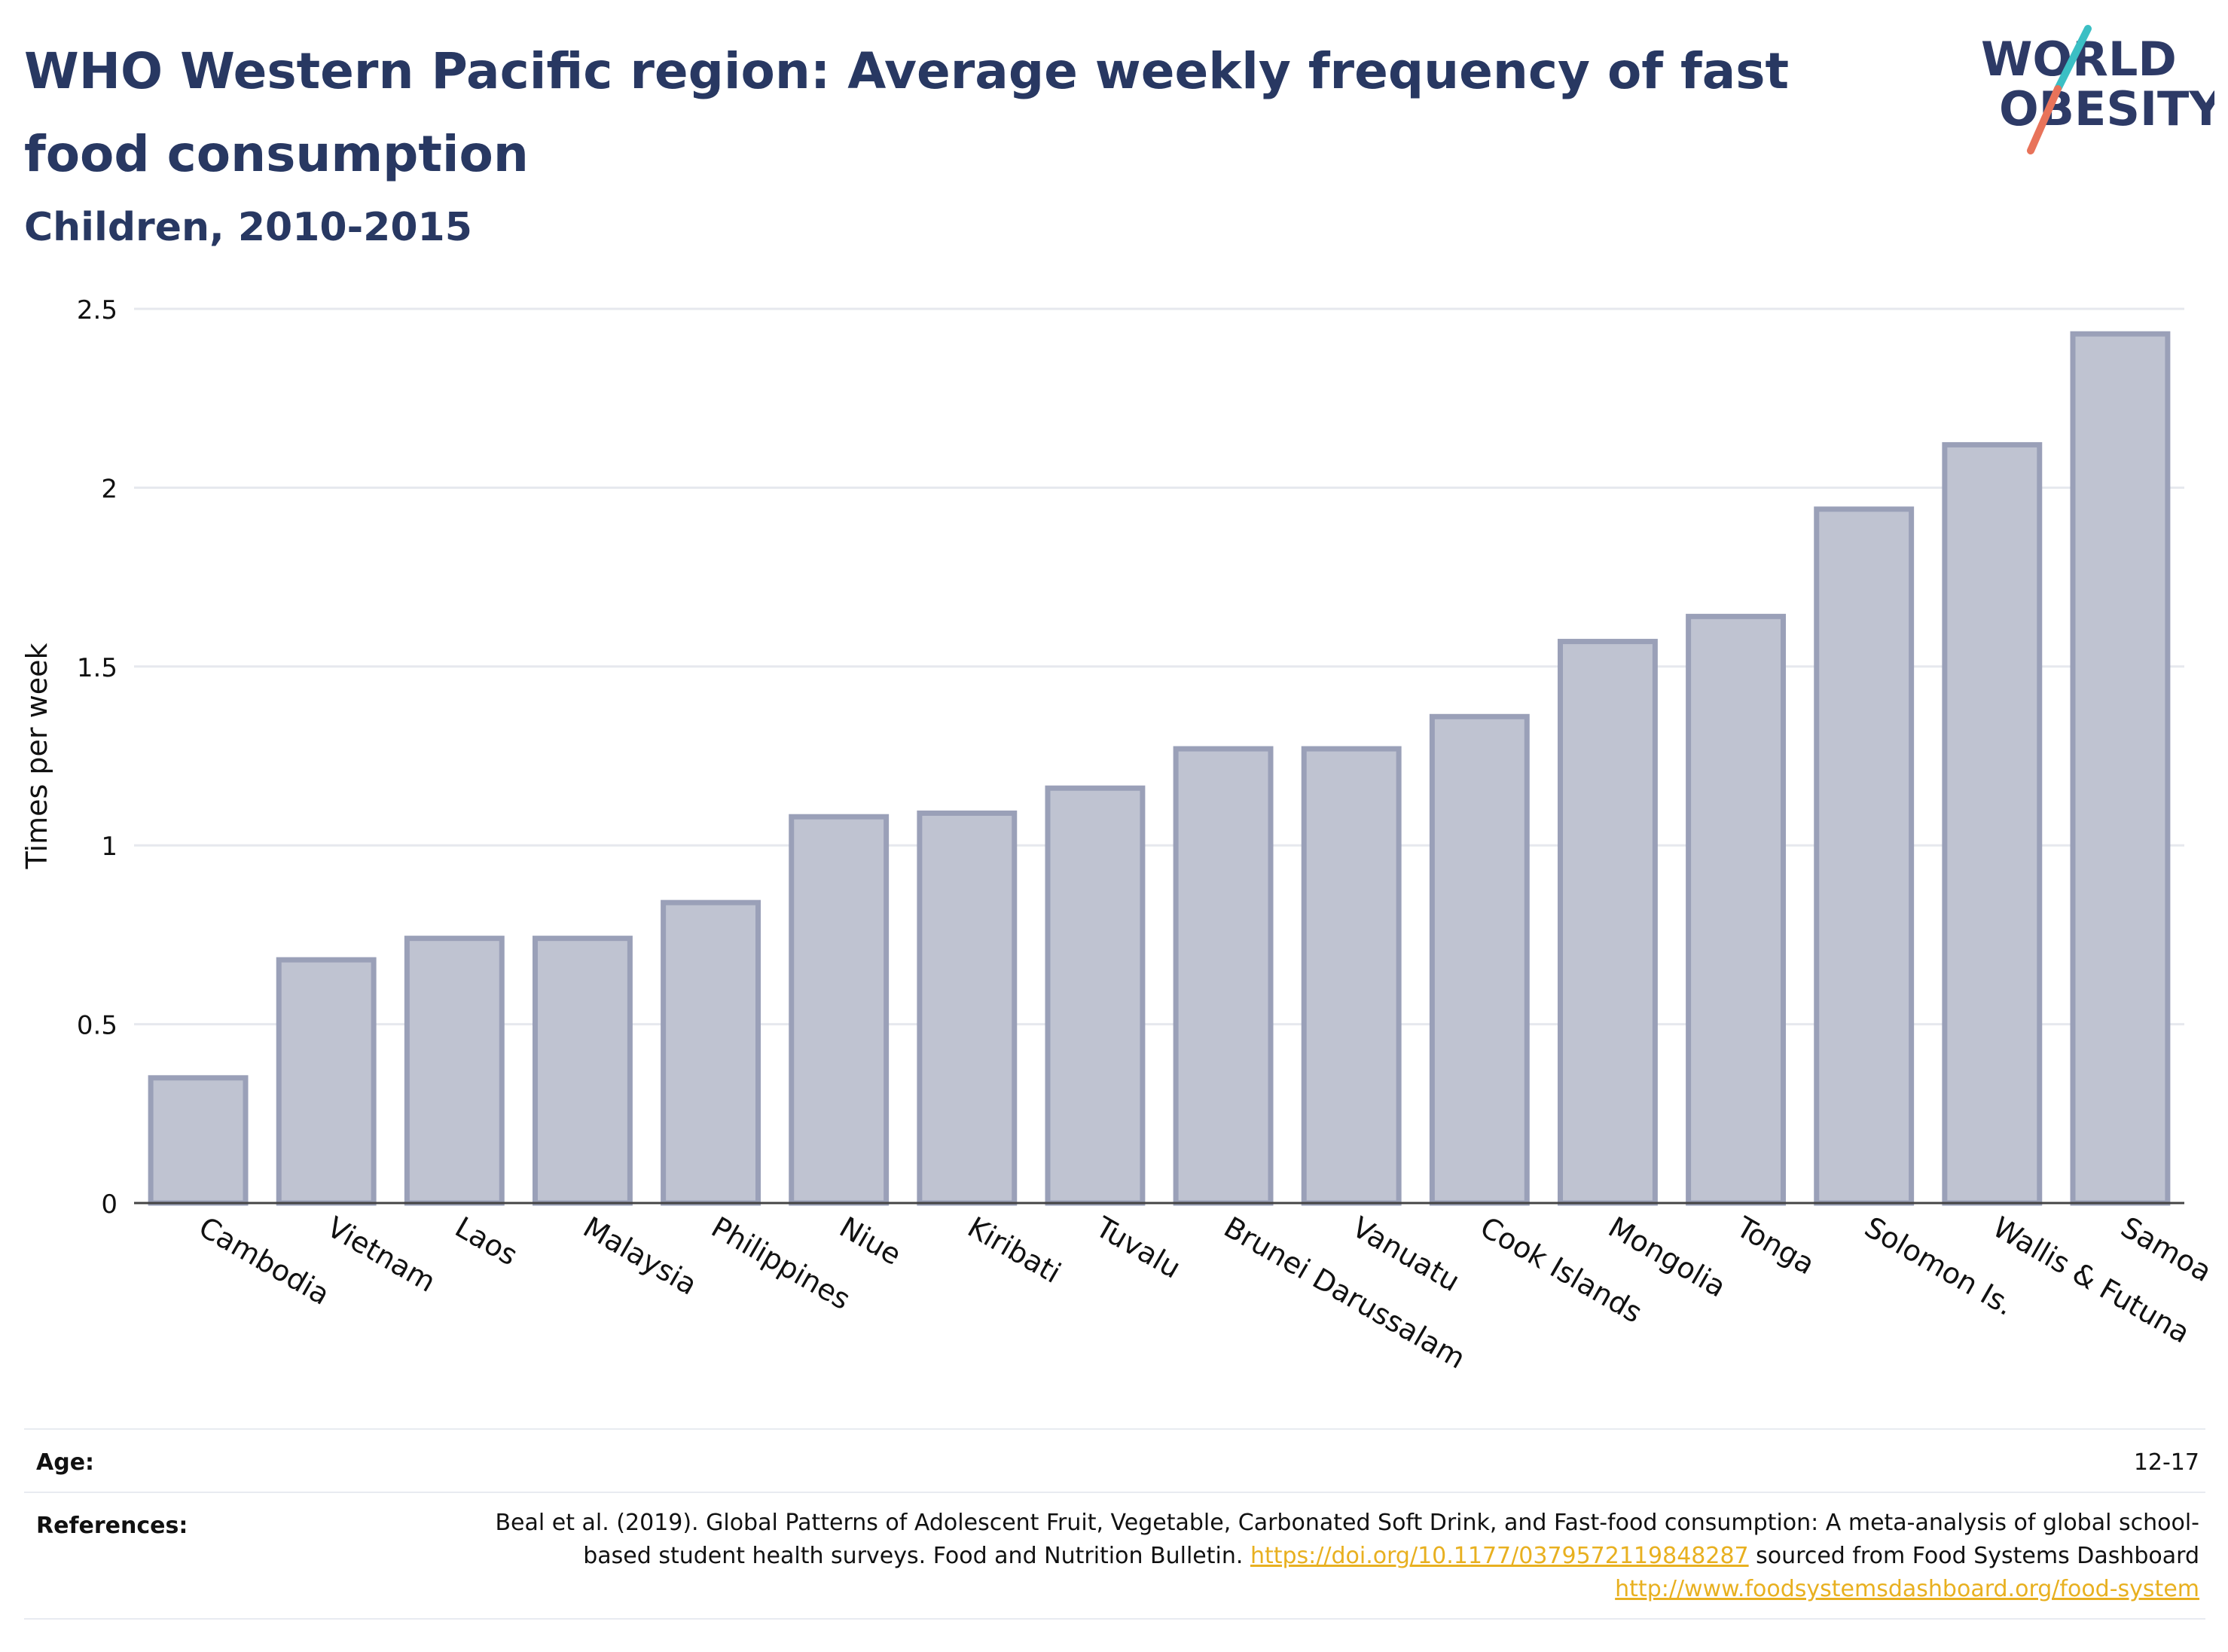 The width and height of the screenshot is (2228, 1652). What do you see at coordinates (97, 668) in the screenshot?
I see `y-tick-label: 1.5` at bounding box center [97, 668].